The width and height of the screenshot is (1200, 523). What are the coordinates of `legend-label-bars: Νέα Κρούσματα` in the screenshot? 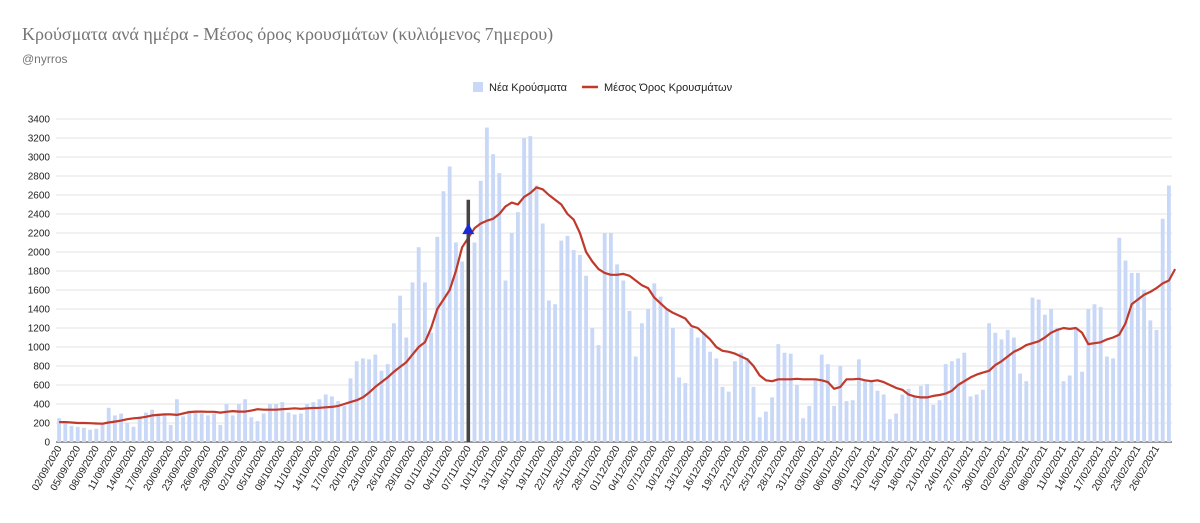 It's located at (528, 88).